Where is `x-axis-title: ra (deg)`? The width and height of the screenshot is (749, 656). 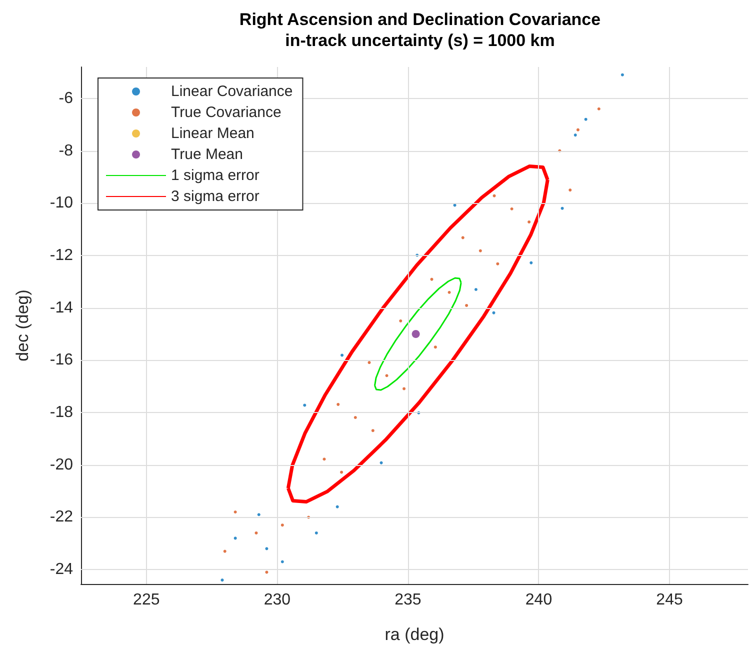
x-axis-title: ra (deg) is located at coordinates (414, 634).